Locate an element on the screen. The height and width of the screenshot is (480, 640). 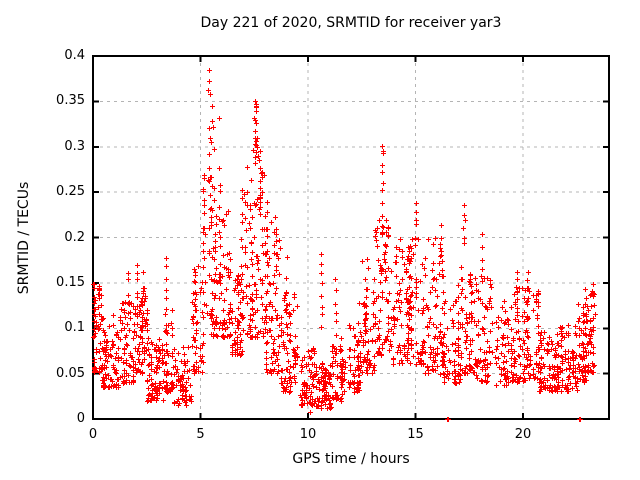
x-tick-label: 0 is located at coordinates (93, 434).